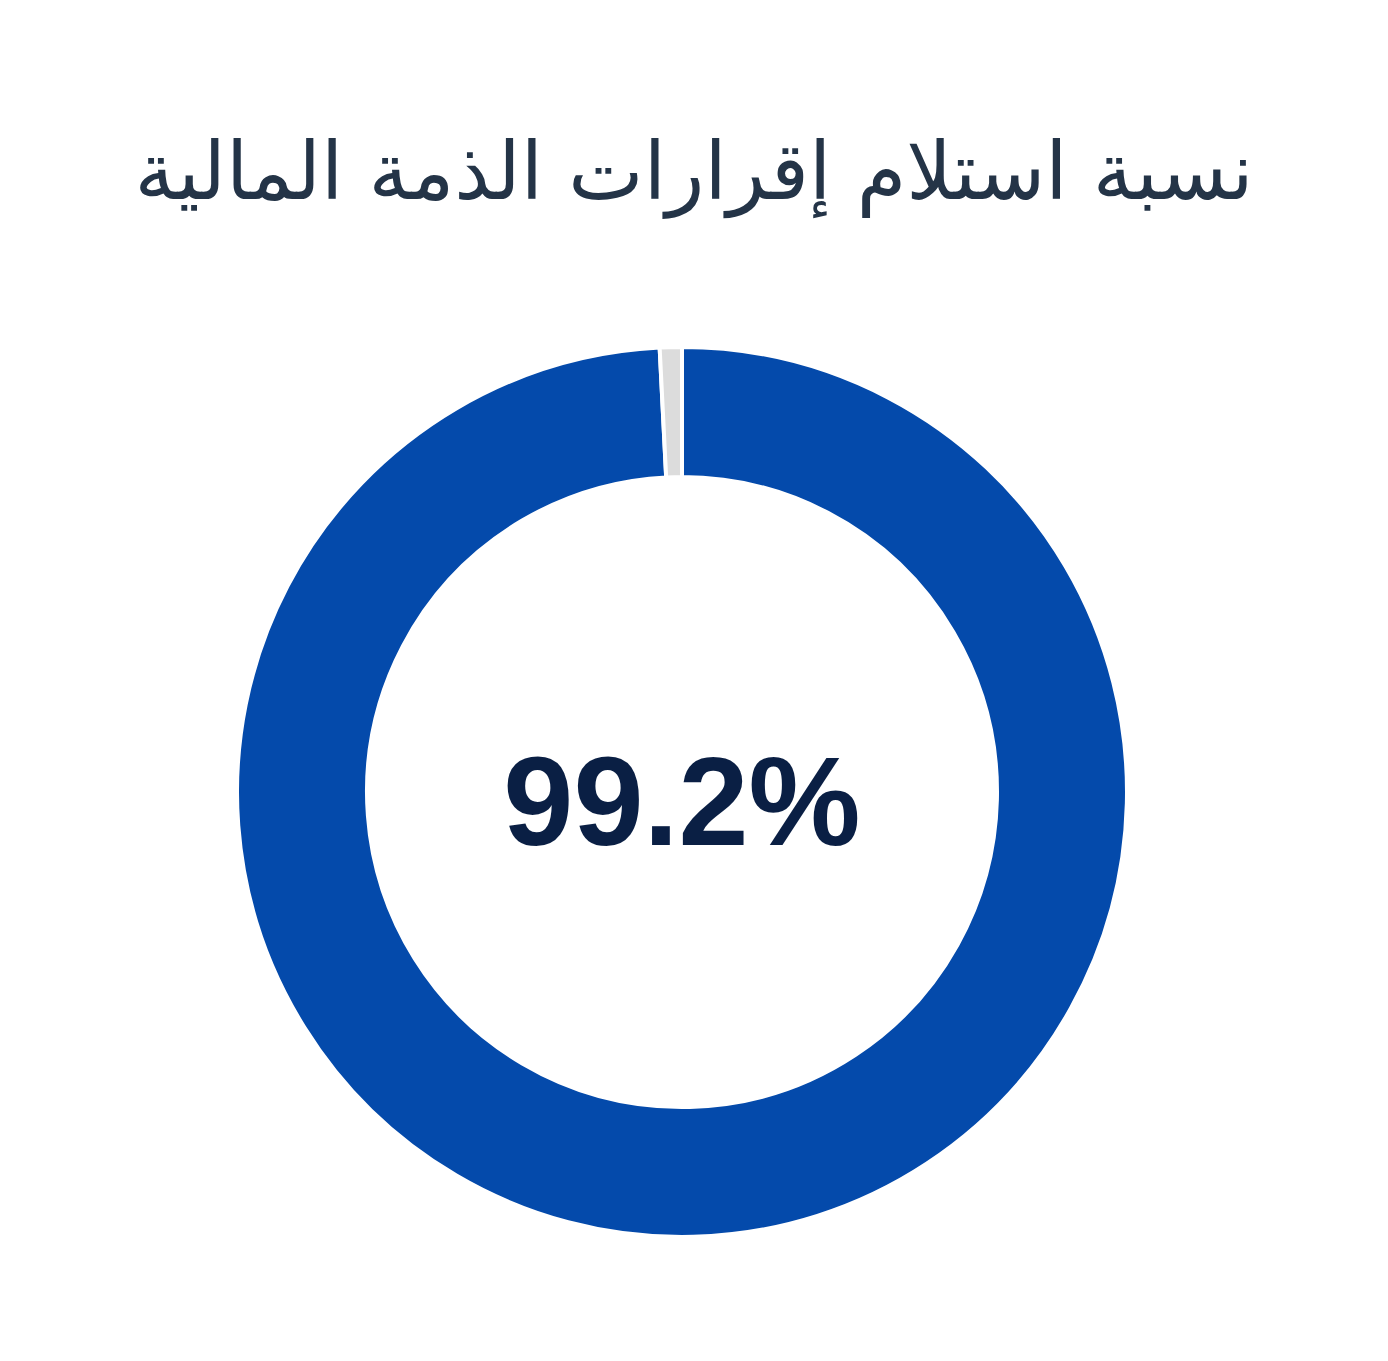 This screenshot has width=1388, height=1361. What do you see at coordinates (694, 172) in the screenshot?
I see `chart-title: نسبة استلام إقرارات الذمة المالية` at bounding box center [694, 172].